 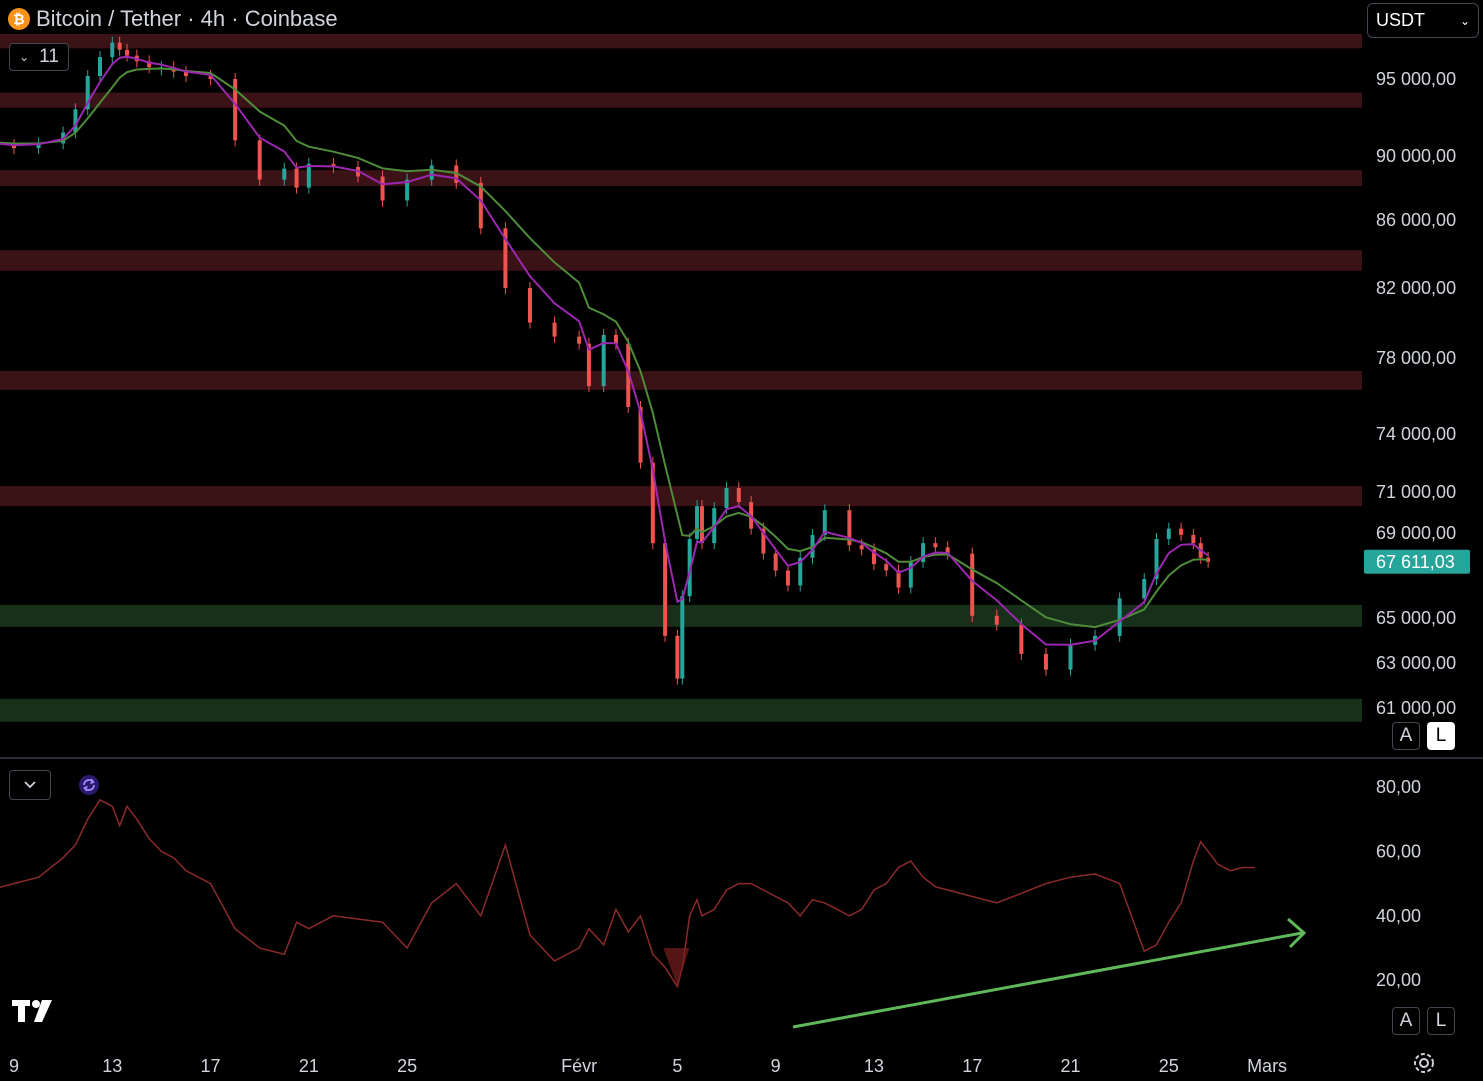 I want to click on last-price-badge, so click(x=1417, y=561).